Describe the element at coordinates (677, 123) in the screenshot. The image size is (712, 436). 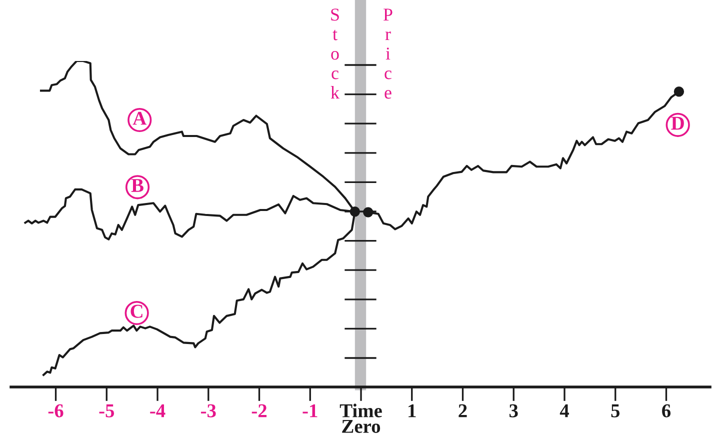
I see `series-label: D` at that location.